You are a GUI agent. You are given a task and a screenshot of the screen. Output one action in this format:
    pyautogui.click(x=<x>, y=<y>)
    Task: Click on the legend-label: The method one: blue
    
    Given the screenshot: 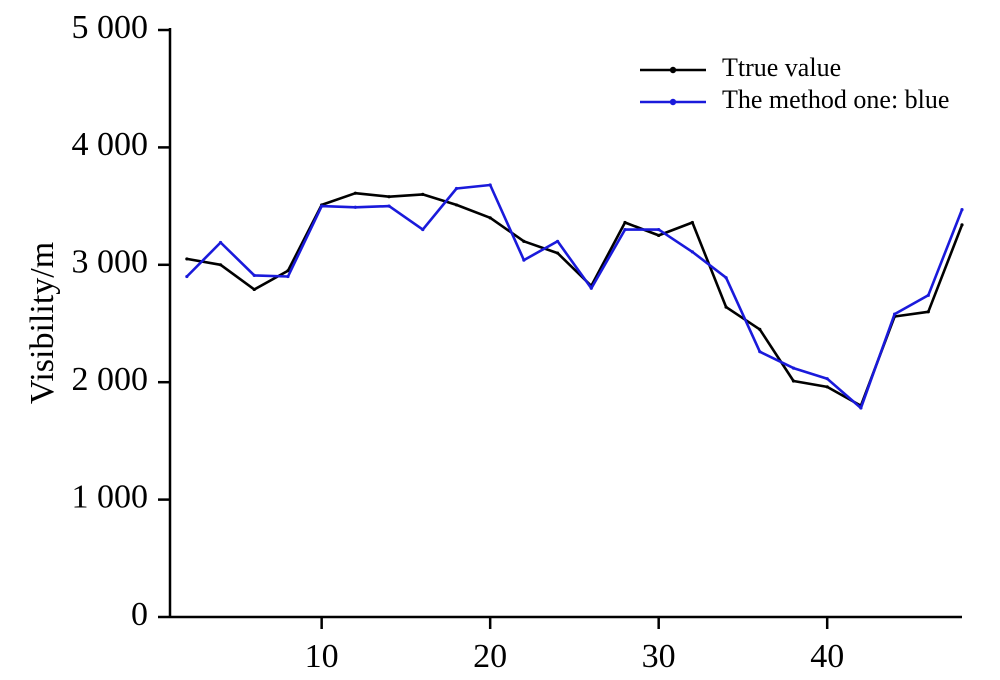 What is the action you would take?
    pyautogui.click(x=835, y=99)
    